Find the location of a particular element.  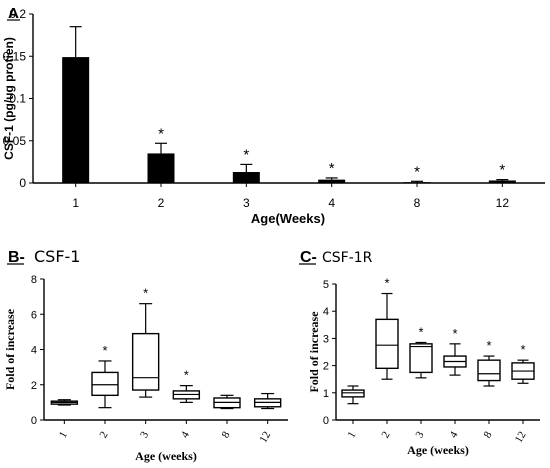

y-tick-label: 0.15 is located at coordinates (15, 56).